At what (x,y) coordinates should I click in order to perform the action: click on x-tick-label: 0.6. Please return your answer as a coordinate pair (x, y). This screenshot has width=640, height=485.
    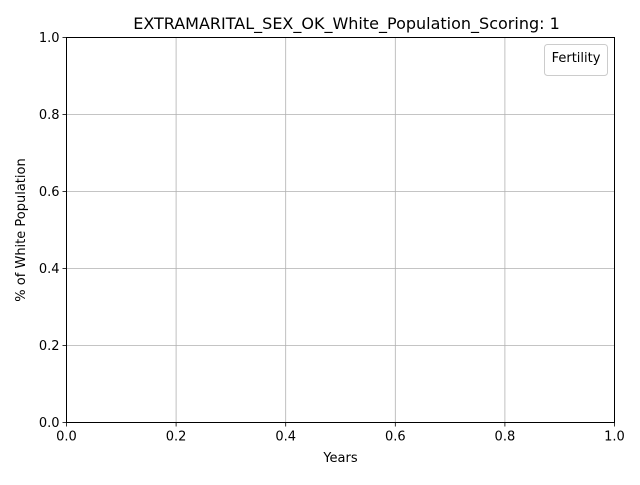
    Looking at the image, I should click on (395, 437).